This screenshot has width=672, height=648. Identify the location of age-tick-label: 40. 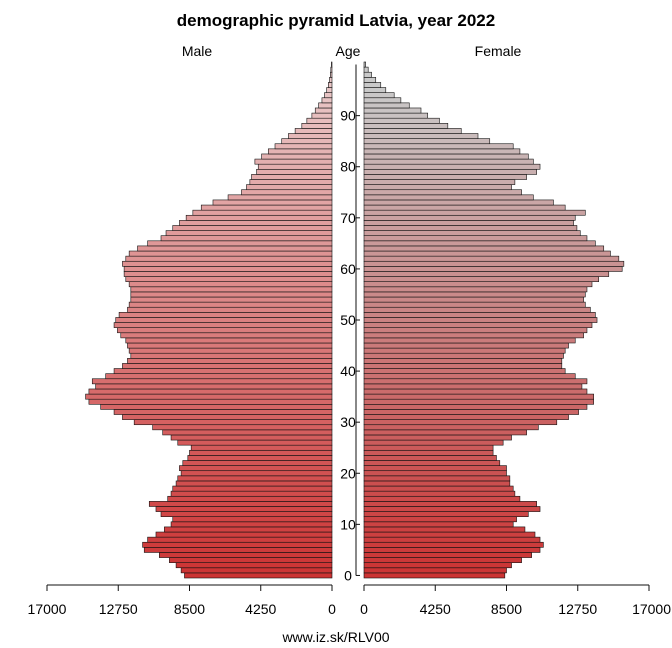
(348, 371).